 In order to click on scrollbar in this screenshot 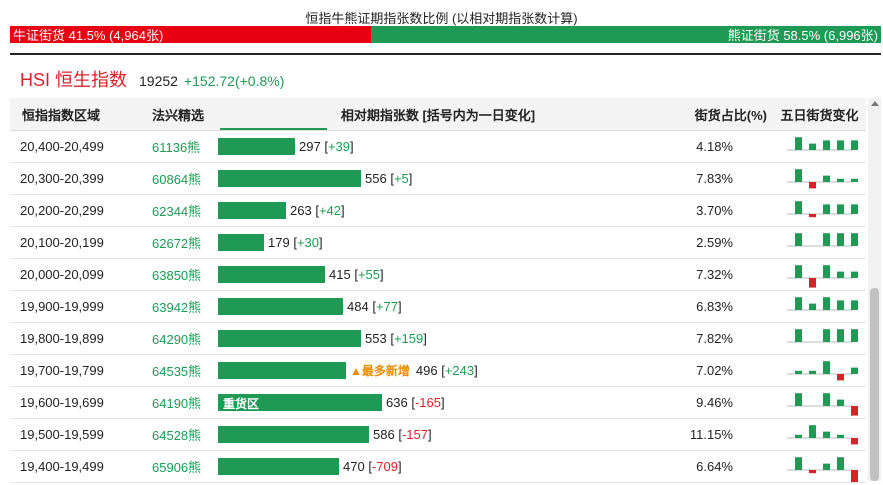, I will do `click(874, 289)`.